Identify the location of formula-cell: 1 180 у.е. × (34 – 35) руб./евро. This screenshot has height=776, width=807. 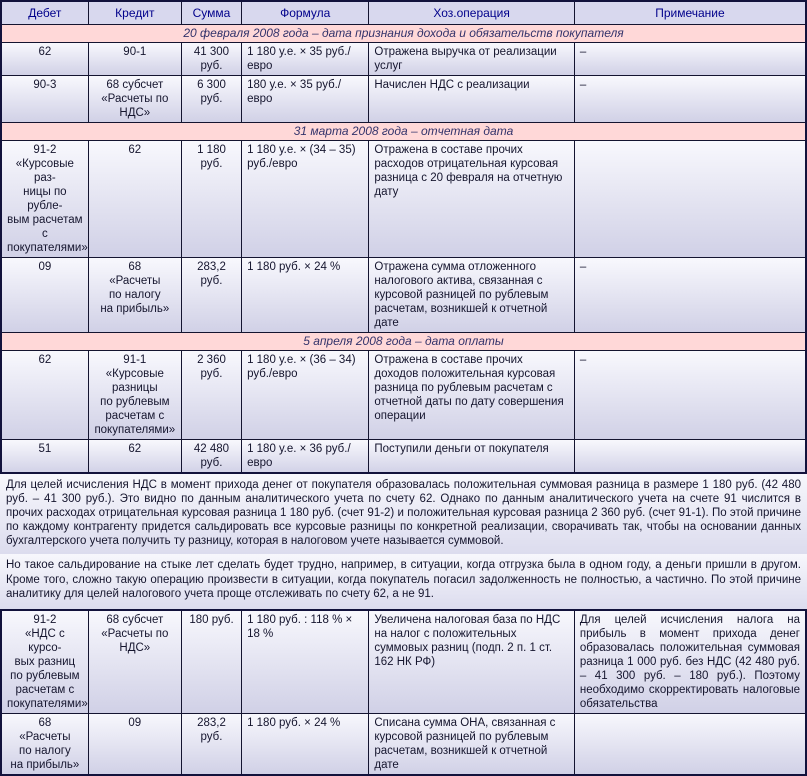
(305, 199).